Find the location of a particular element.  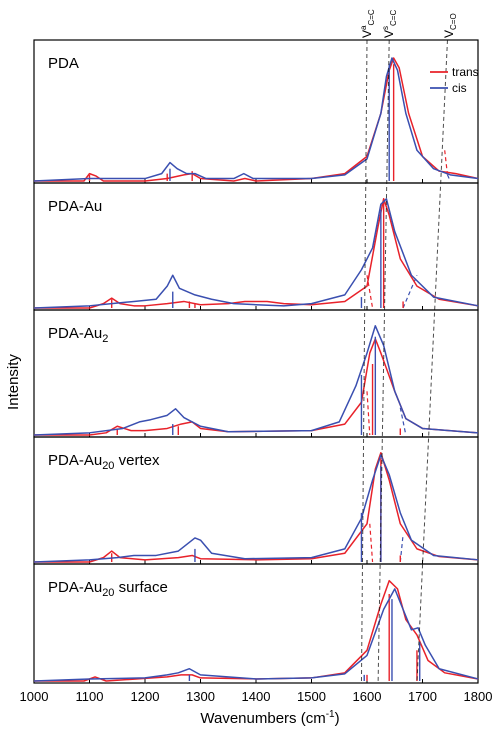

panel-label-sub: 2 is located at coordinates (105, 339).